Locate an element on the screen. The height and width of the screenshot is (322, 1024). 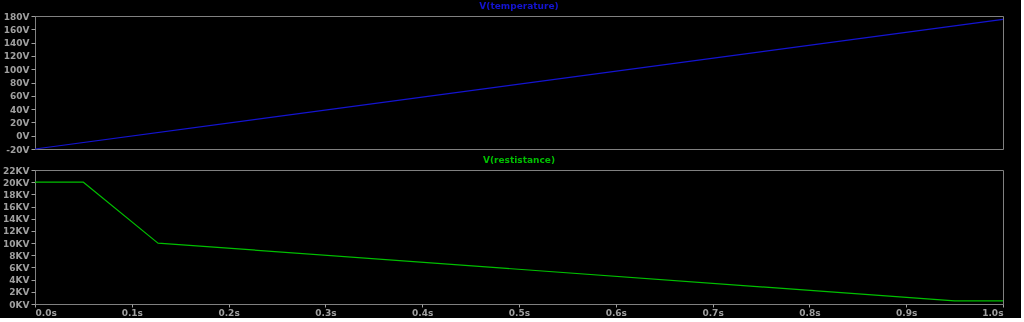
x-tick-label: 0.4s is located at coordinates (423, 312).